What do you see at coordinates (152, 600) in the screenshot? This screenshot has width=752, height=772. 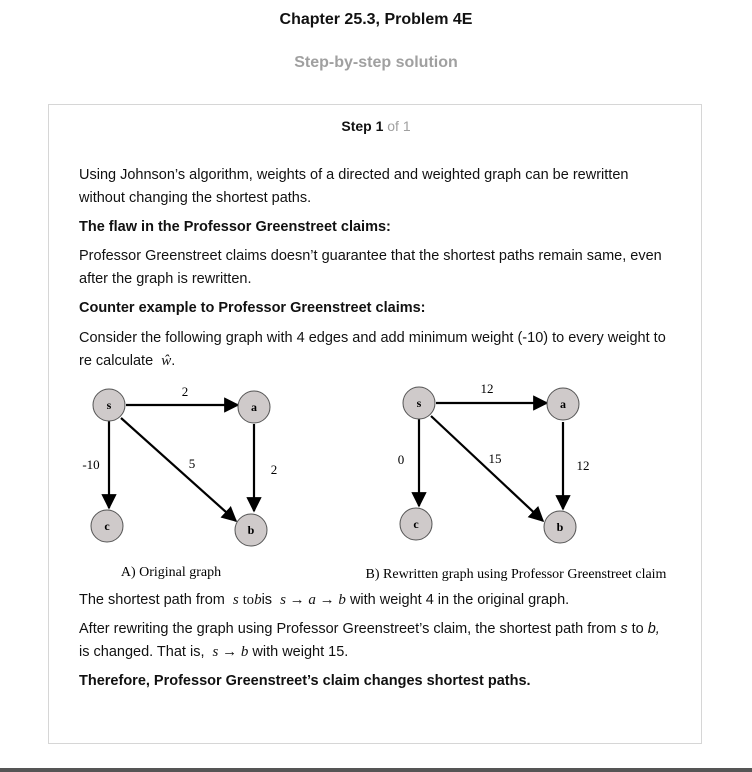 I see `p4-text-a: The shortest path from` at bounding box center [152, 600].